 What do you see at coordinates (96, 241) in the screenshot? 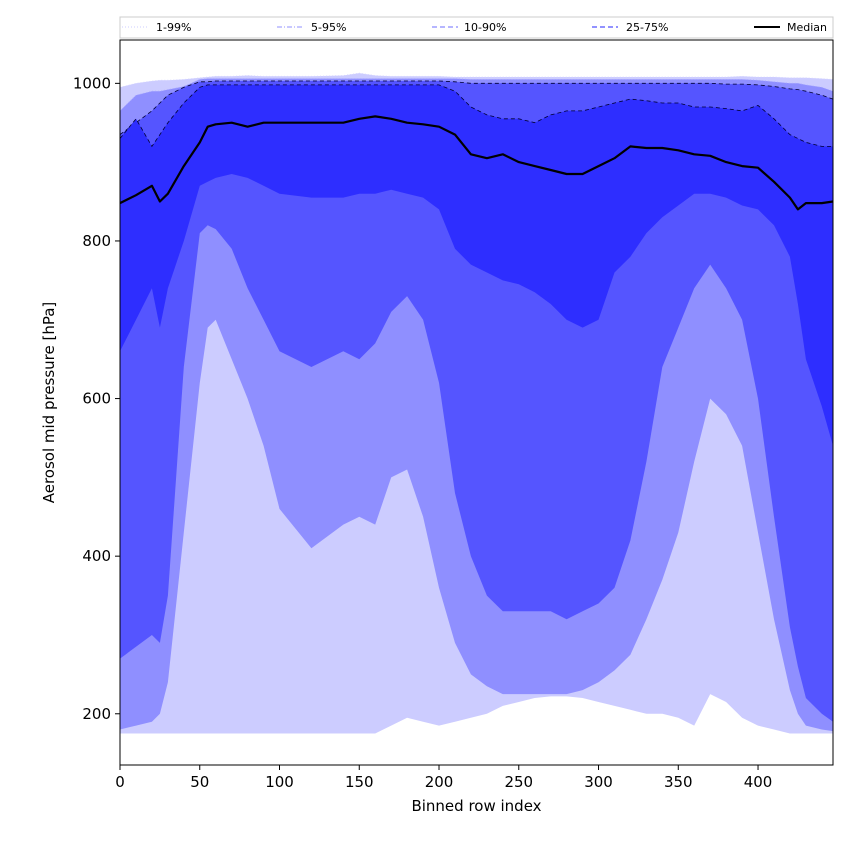
I see `y-tick-label: 800` at bounding box center [96, 241].